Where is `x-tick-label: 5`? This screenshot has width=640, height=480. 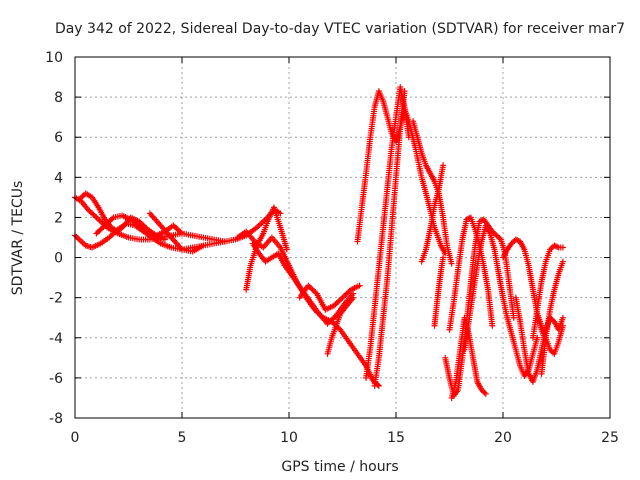 x-tick-label: 5 is located at coordinates (182, 438).